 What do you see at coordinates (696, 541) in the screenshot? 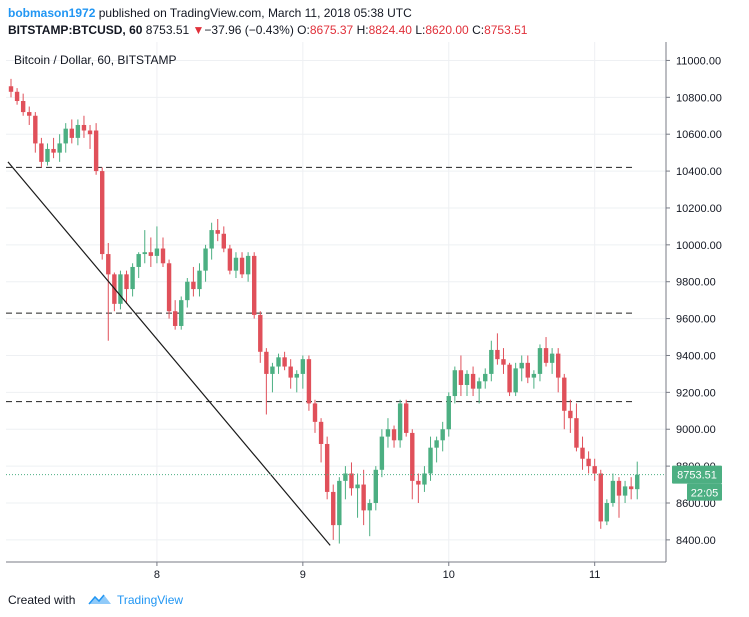
I see `y-tick-label: 8400.00` at bounding box center [696, 541].